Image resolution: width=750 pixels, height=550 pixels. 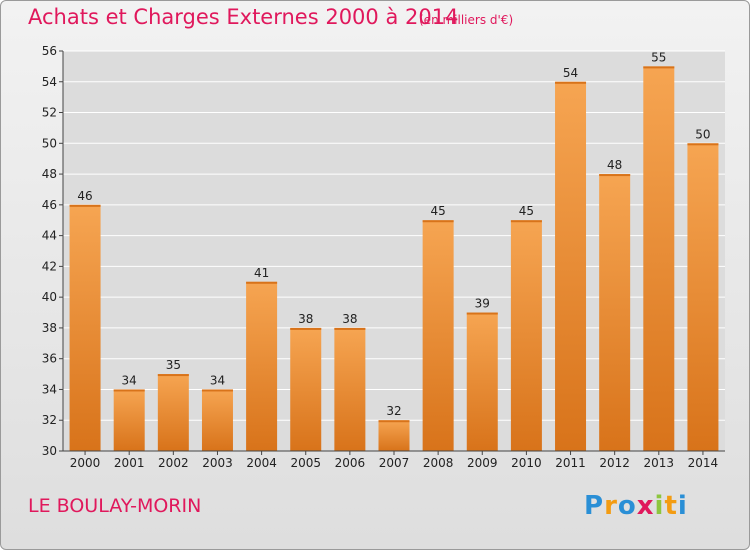 I want to click on value-label: 41, so click(x=261, y=273).